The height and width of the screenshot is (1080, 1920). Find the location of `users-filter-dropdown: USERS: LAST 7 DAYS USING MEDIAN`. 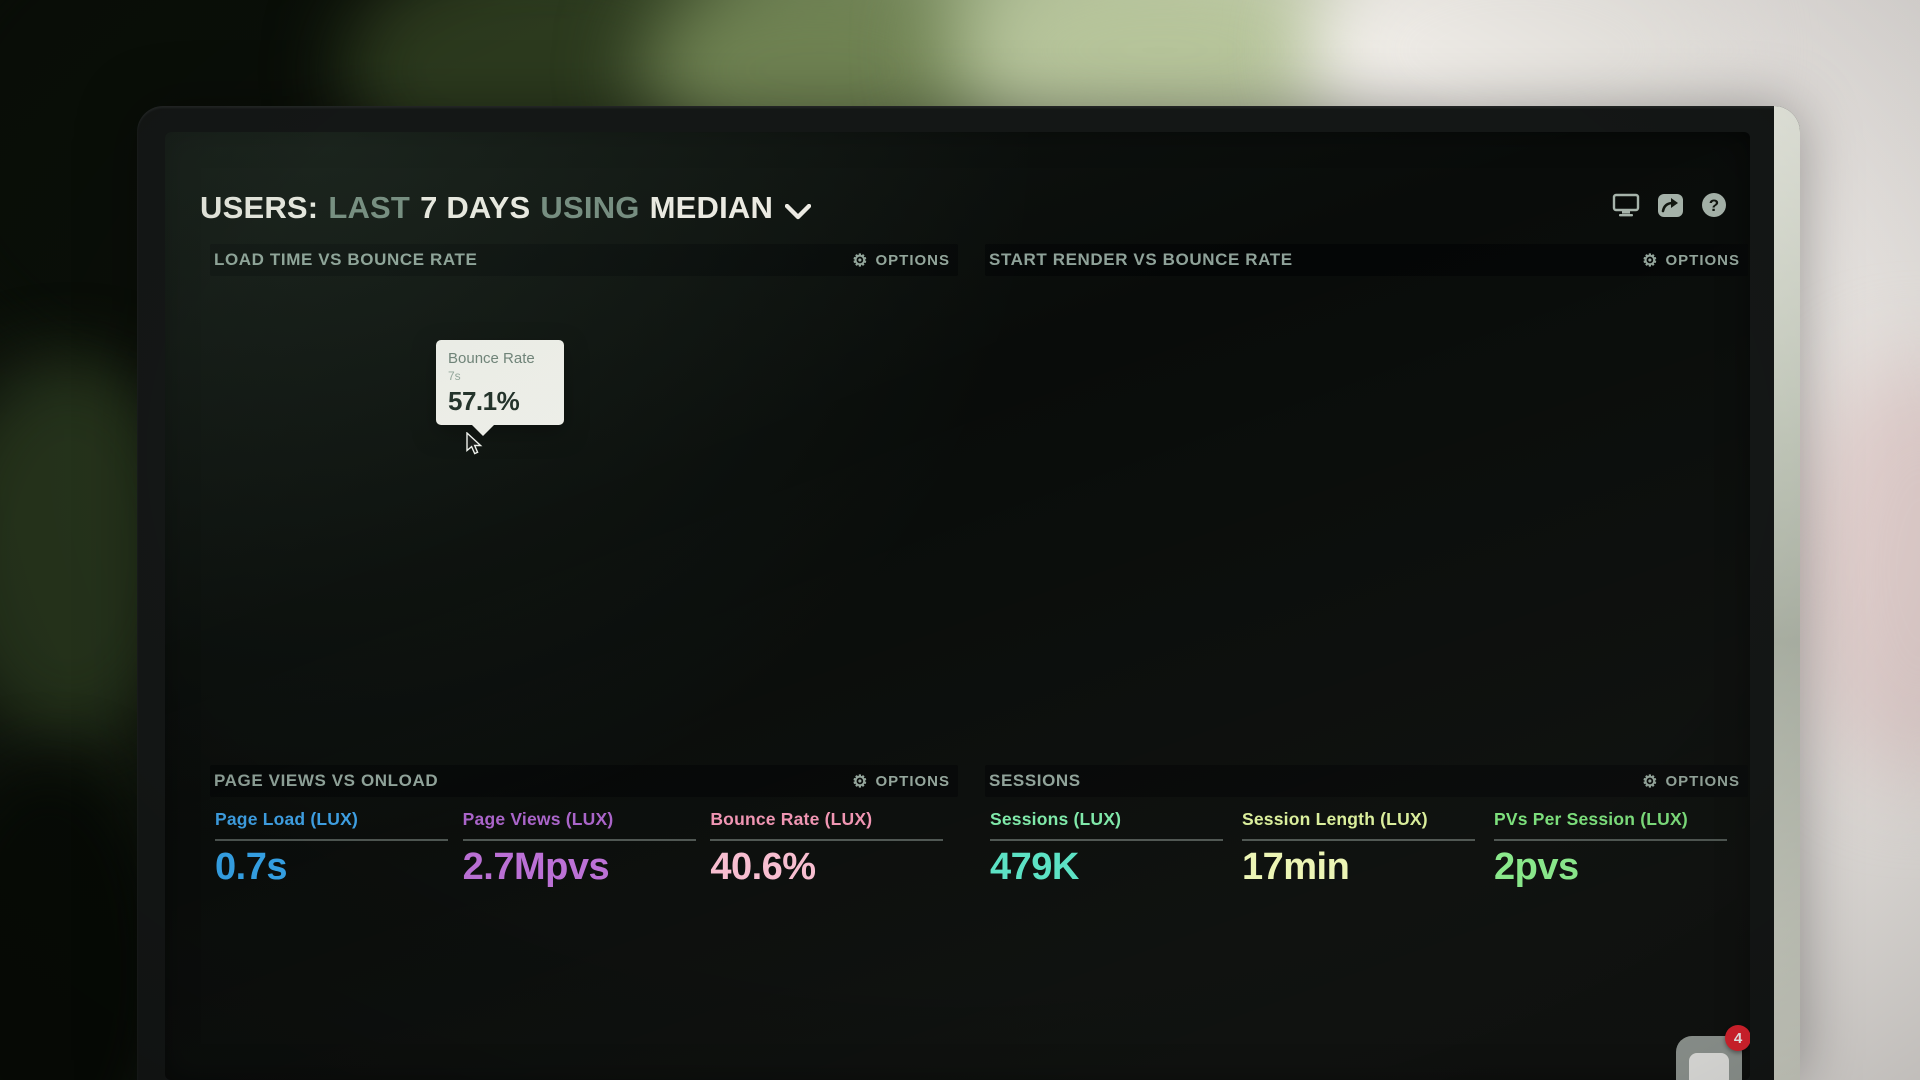

users-filter-dropdown: USERS: LAST 7 DAYS USING MEDIAN is located at coordinates (506, 208).